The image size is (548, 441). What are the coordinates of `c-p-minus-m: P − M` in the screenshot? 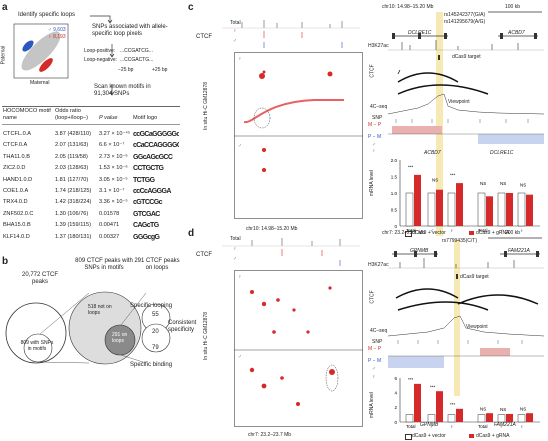 It's located at (375, 137).